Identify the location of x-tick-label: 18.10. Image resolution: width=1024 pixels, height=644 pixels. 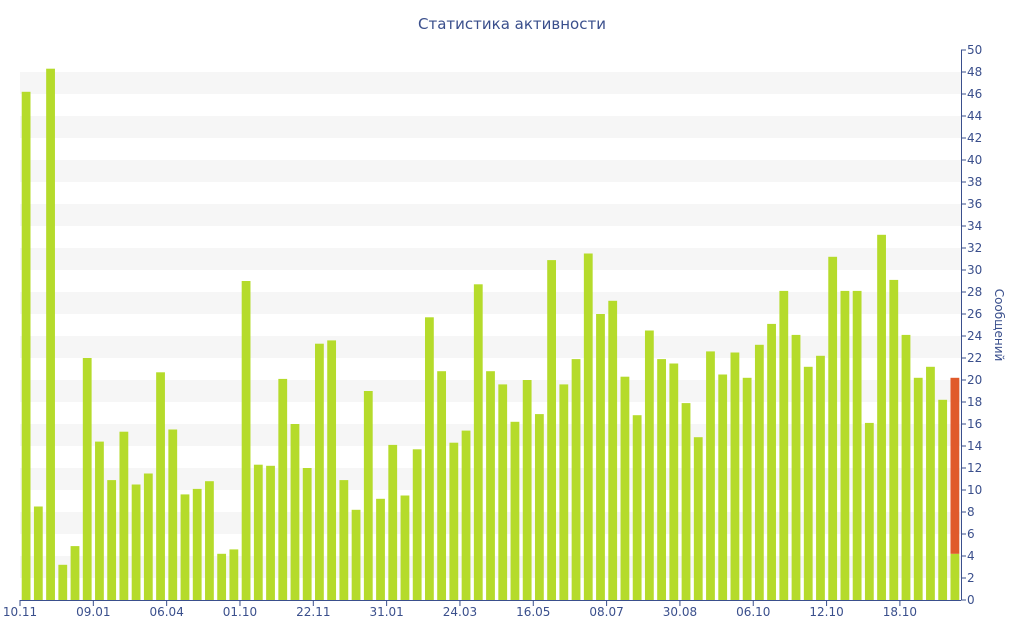
(900, 612).